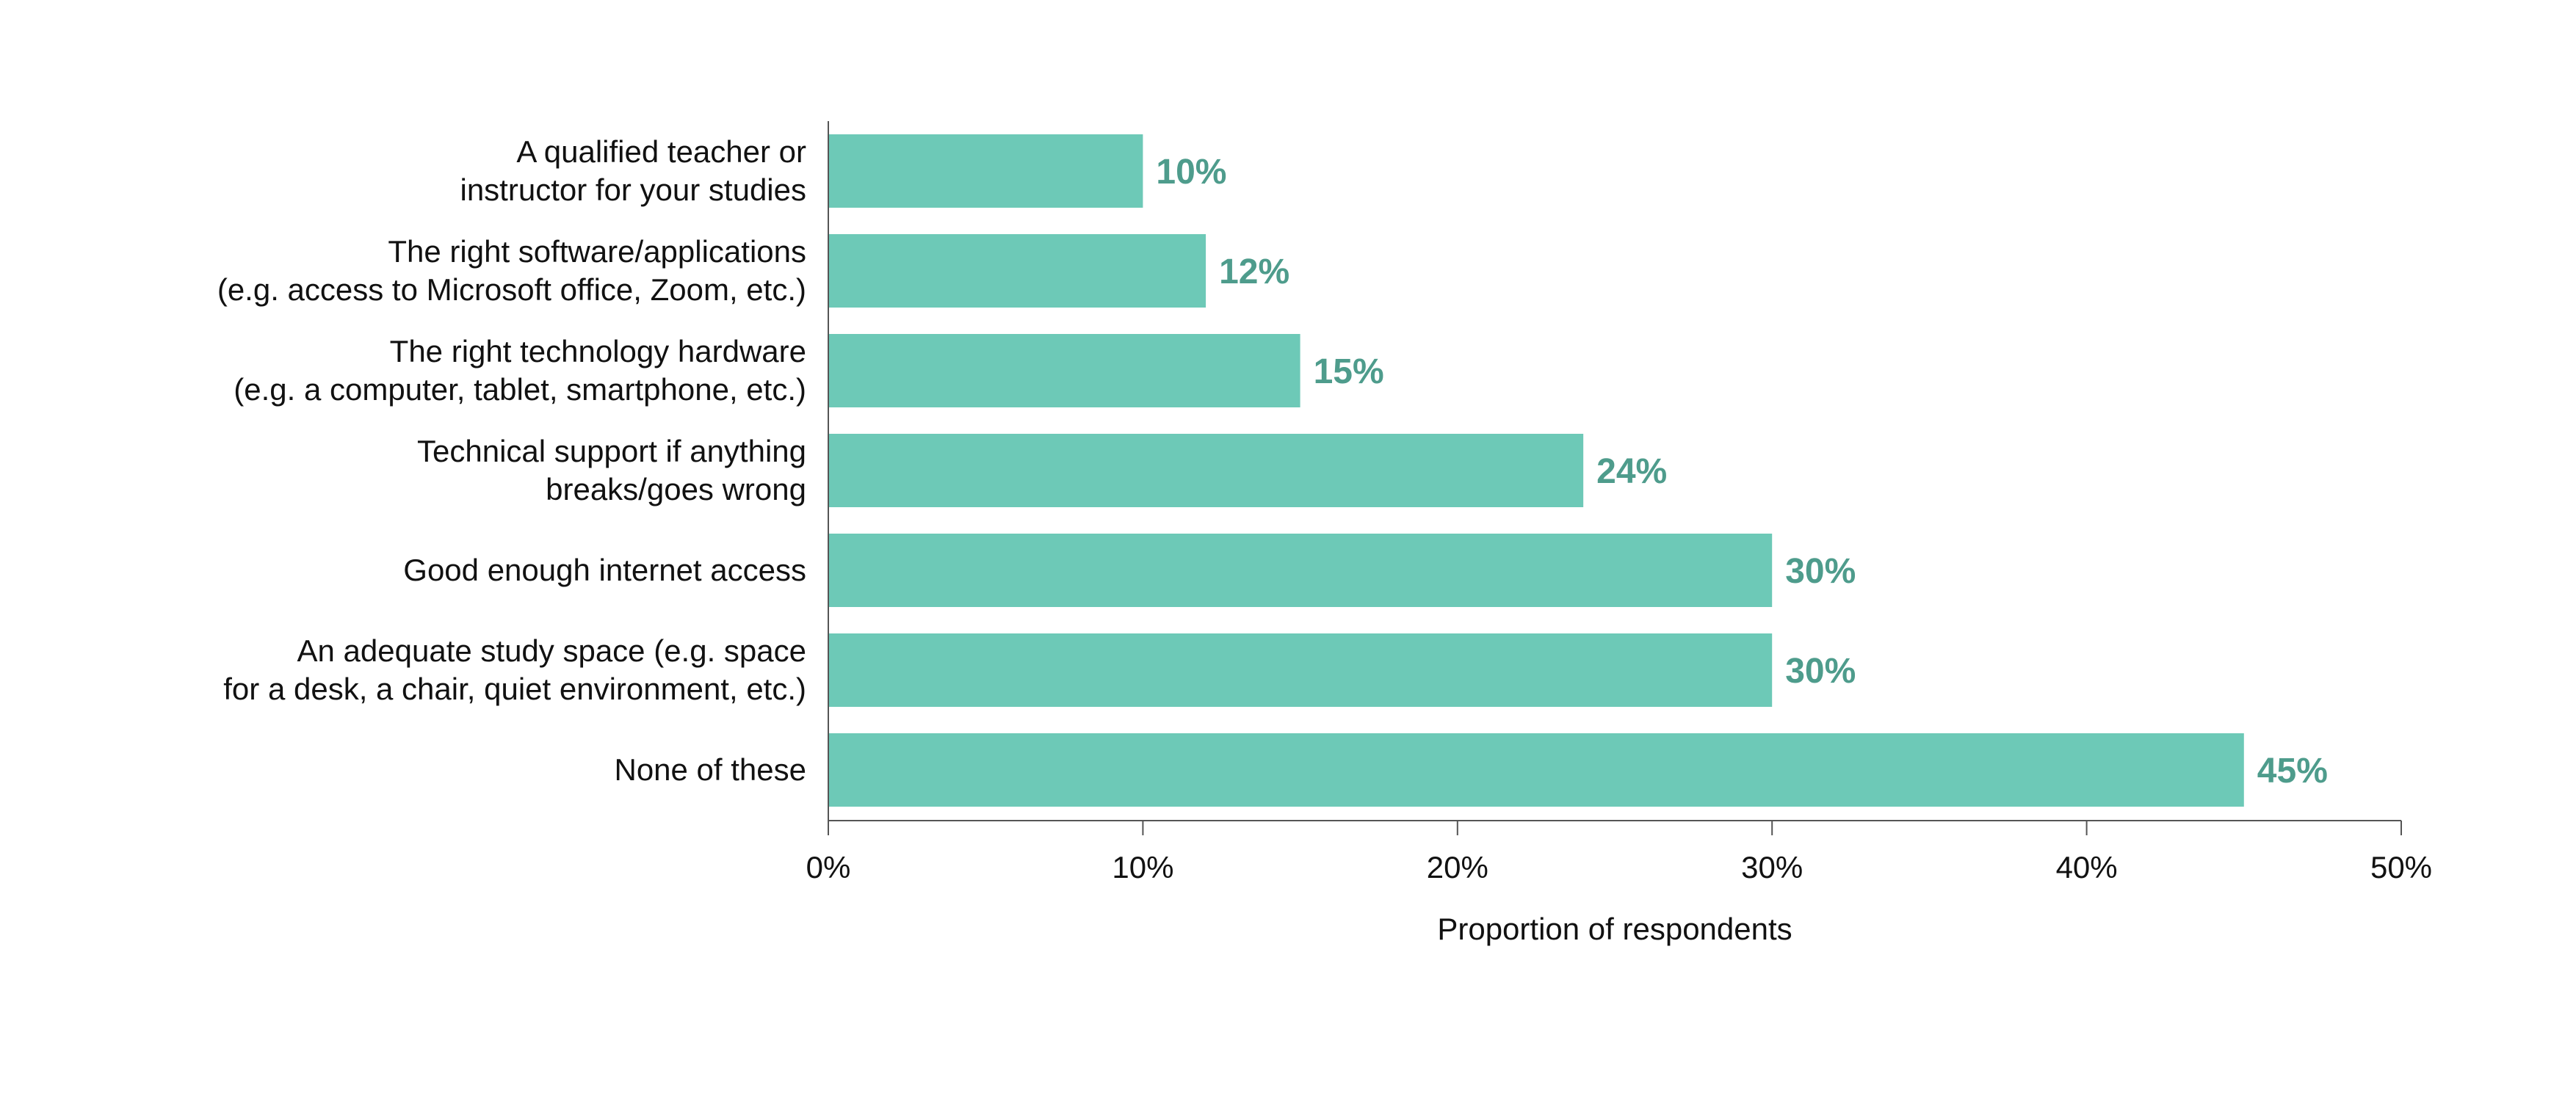  What do you see at coordinates (611, 451) in the screenshot?
I see `category-label-line: Technical support if anything` at bounding box center [611, 451].